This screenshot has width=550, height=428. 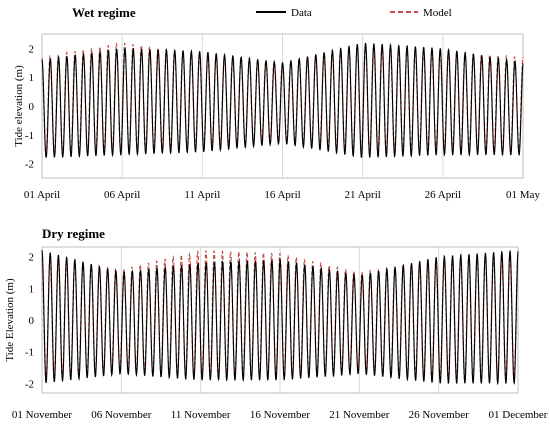 I want to click on dry-x-tick-label: 16 November, so click(x=280, y=415).